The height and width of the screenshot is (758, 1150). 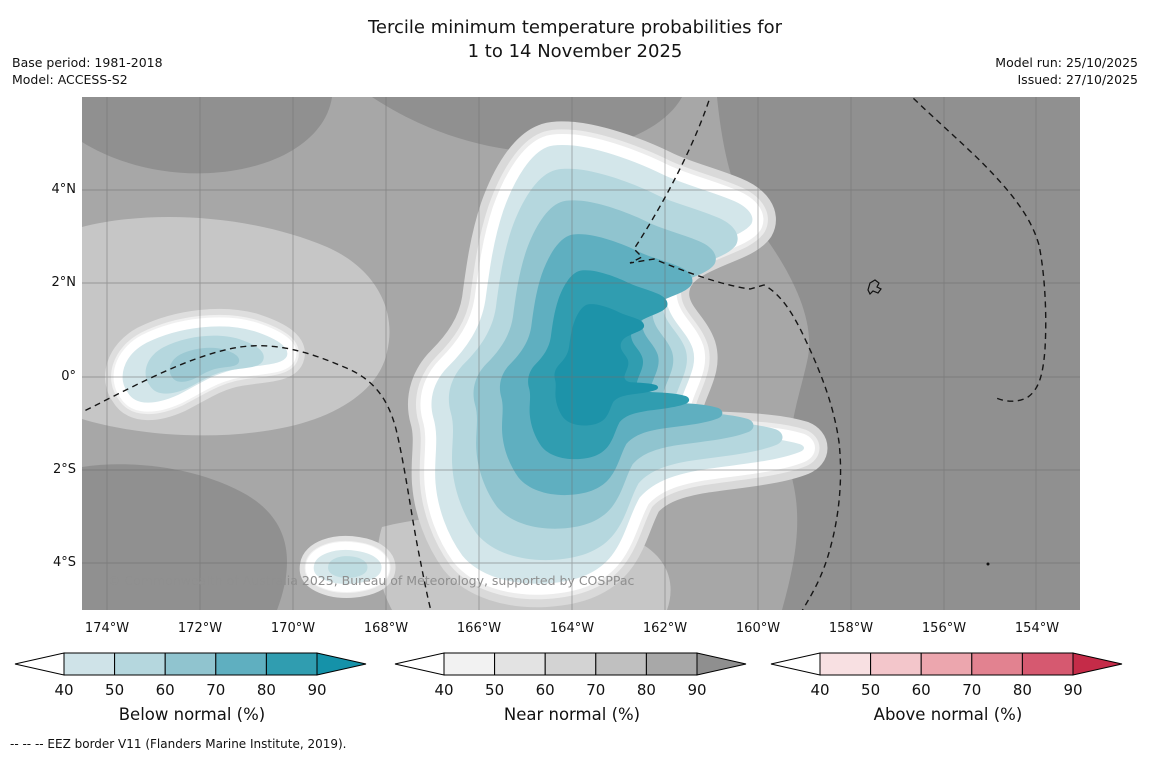 I want to click on legend-caption-above-normal: Above normal (%), so click(x=948, y=714).